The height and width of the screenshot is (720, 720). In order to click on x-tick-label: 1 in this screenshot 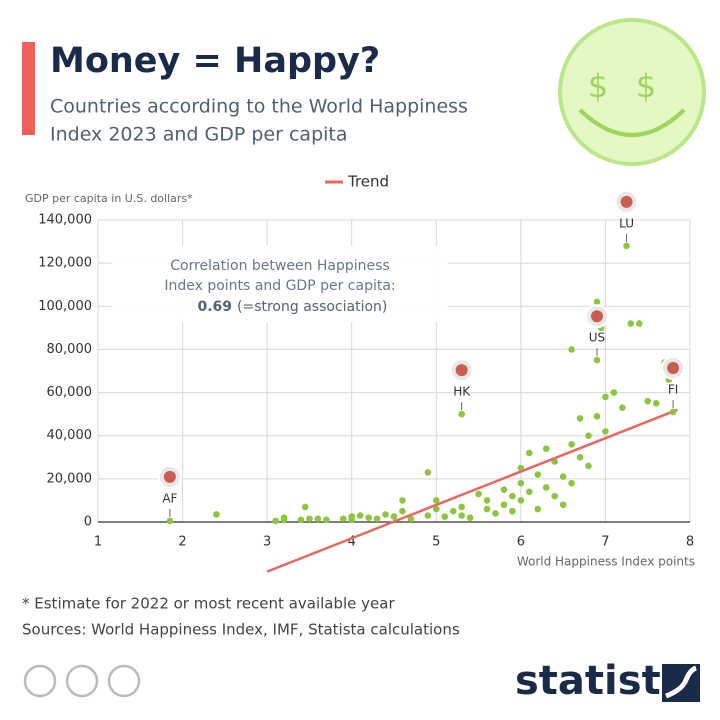, I will do `click(98, 542)`.